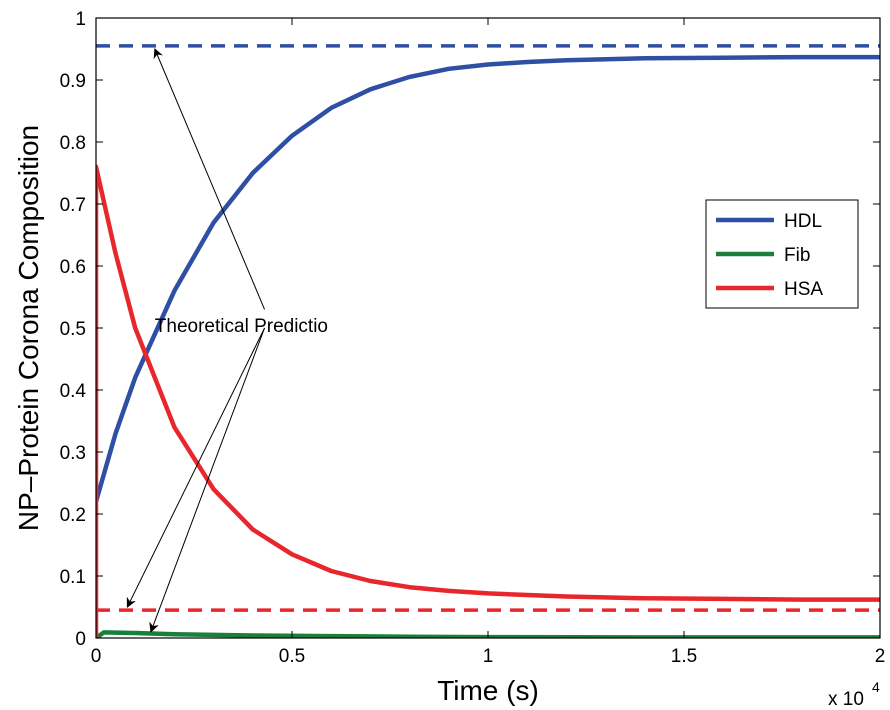 This screenshot has width=890, height=710. Describe the element at coordinates (80, 639) in the screenshot. I see `y-tick-label: 0` at that location.